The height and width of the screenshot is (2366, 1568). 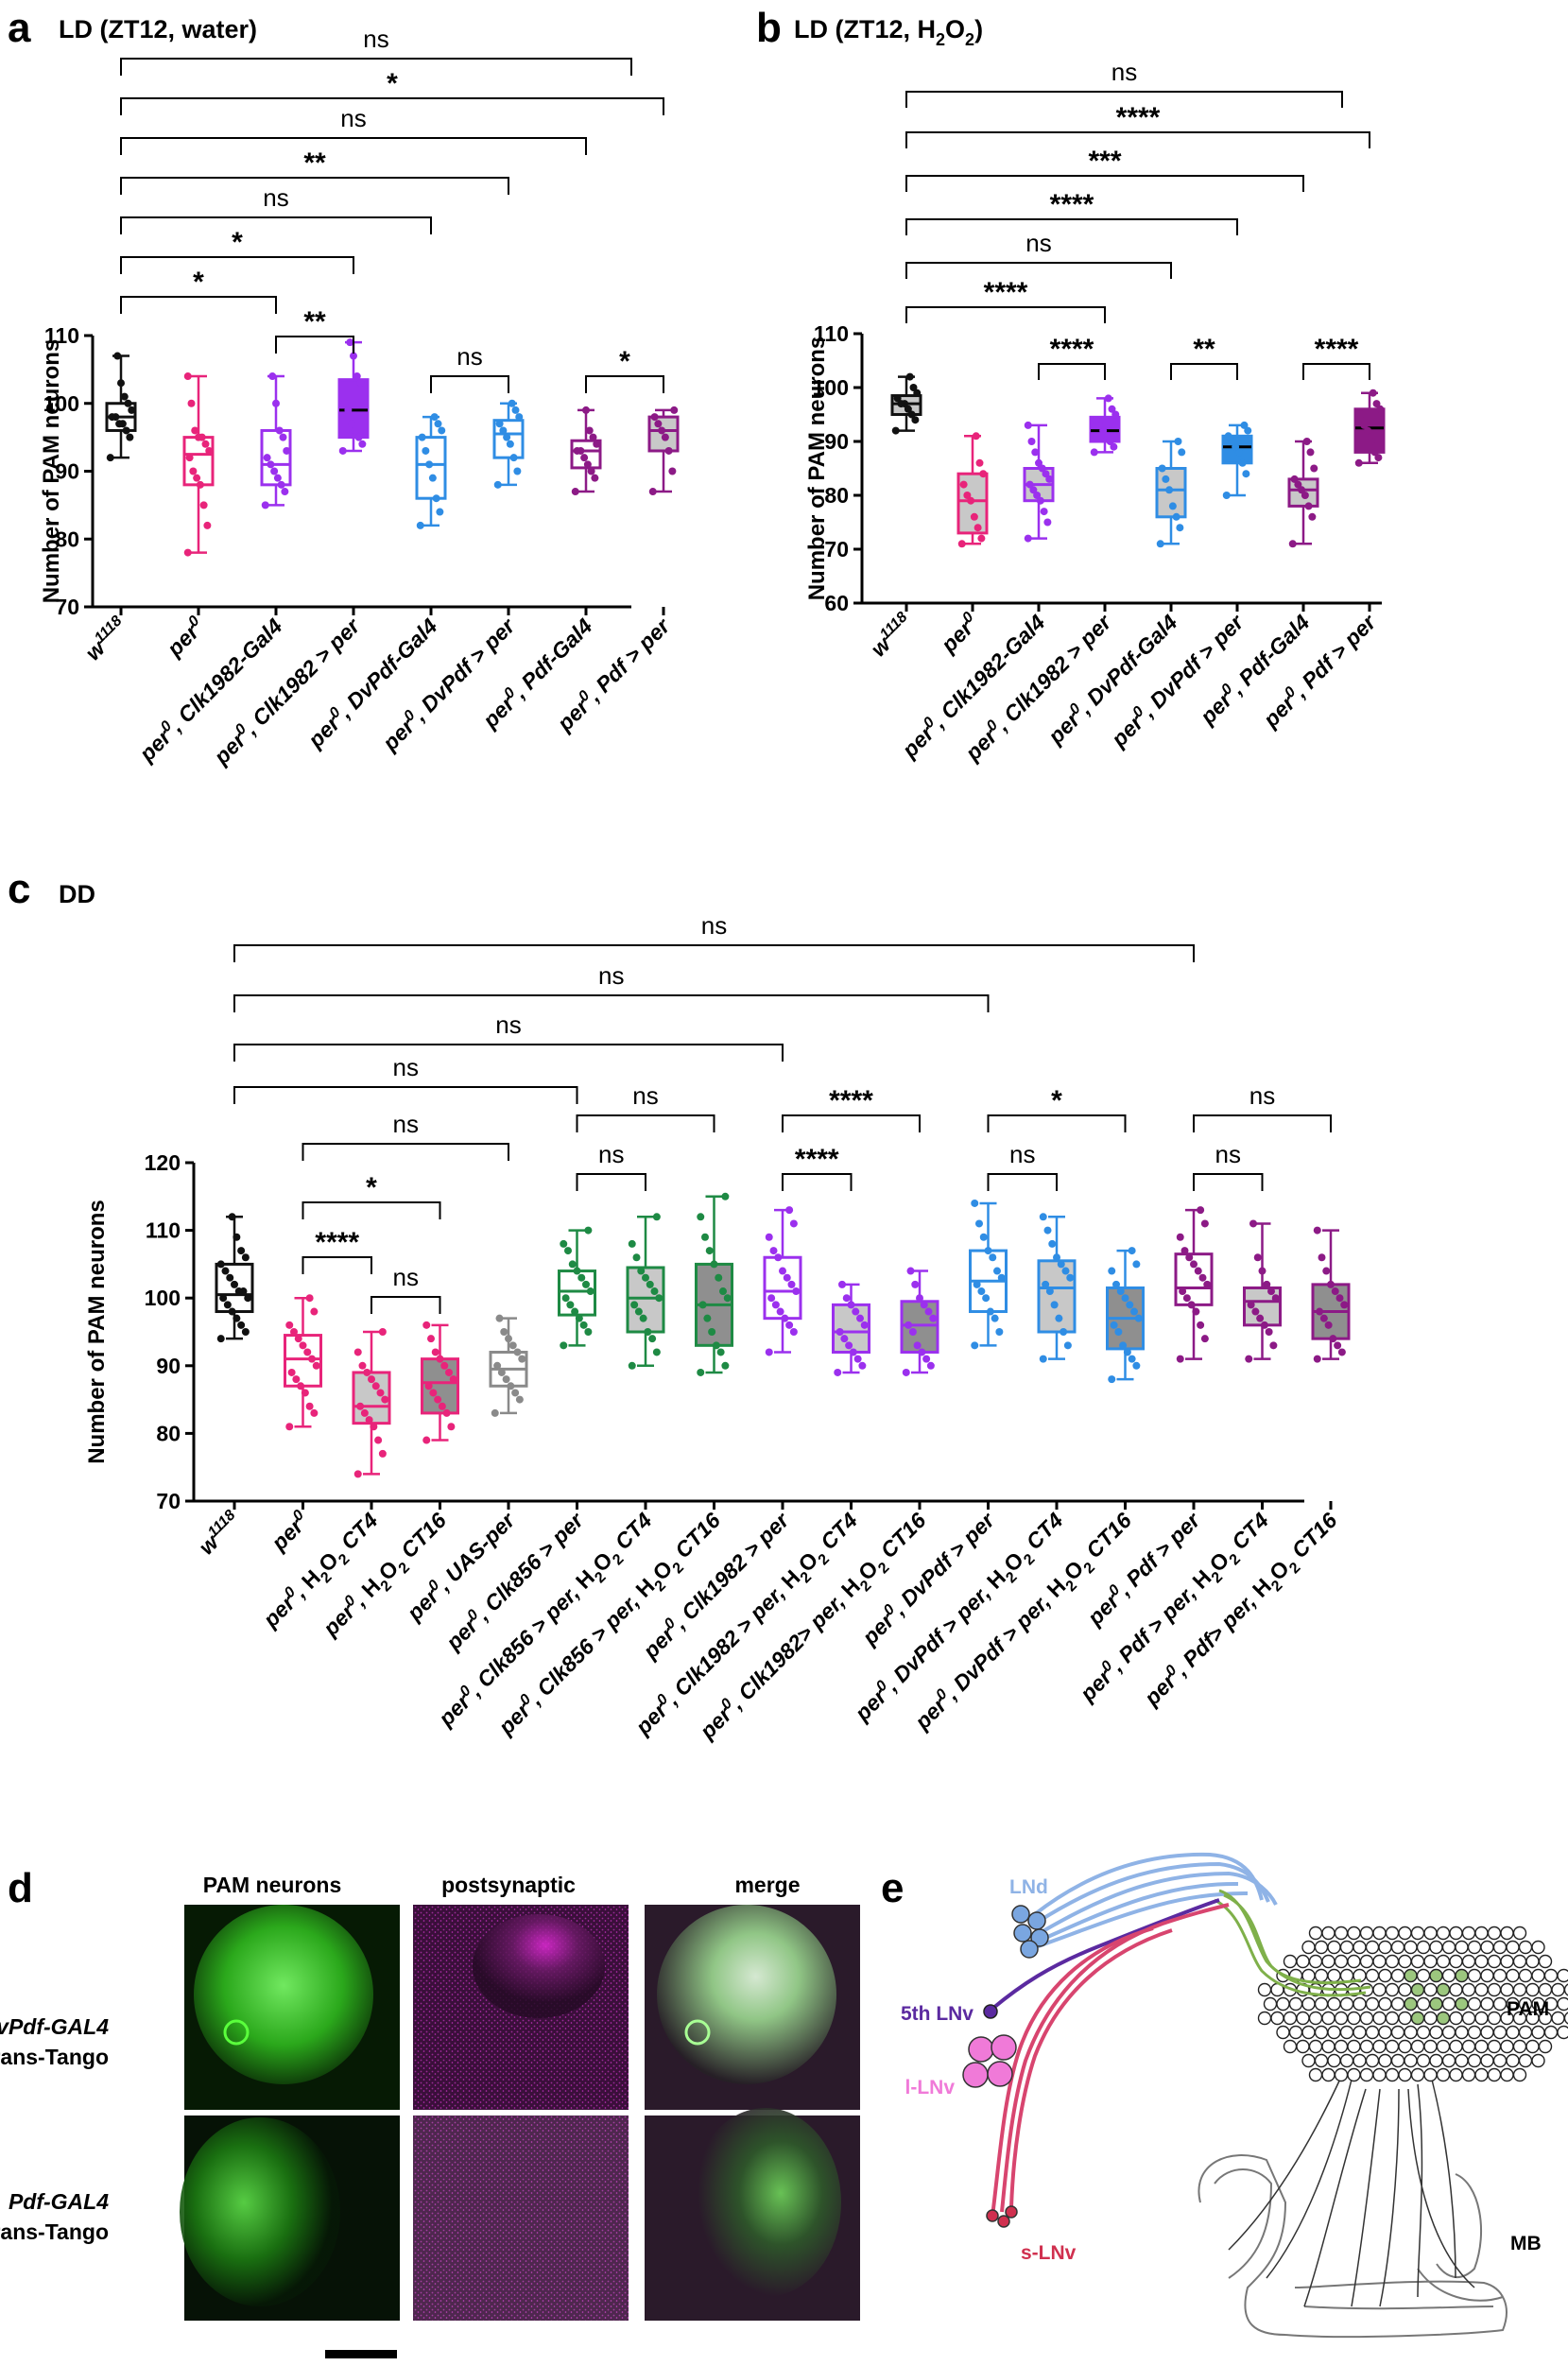 I want to click on lnd-cells, so click(x=1030, y=1932).